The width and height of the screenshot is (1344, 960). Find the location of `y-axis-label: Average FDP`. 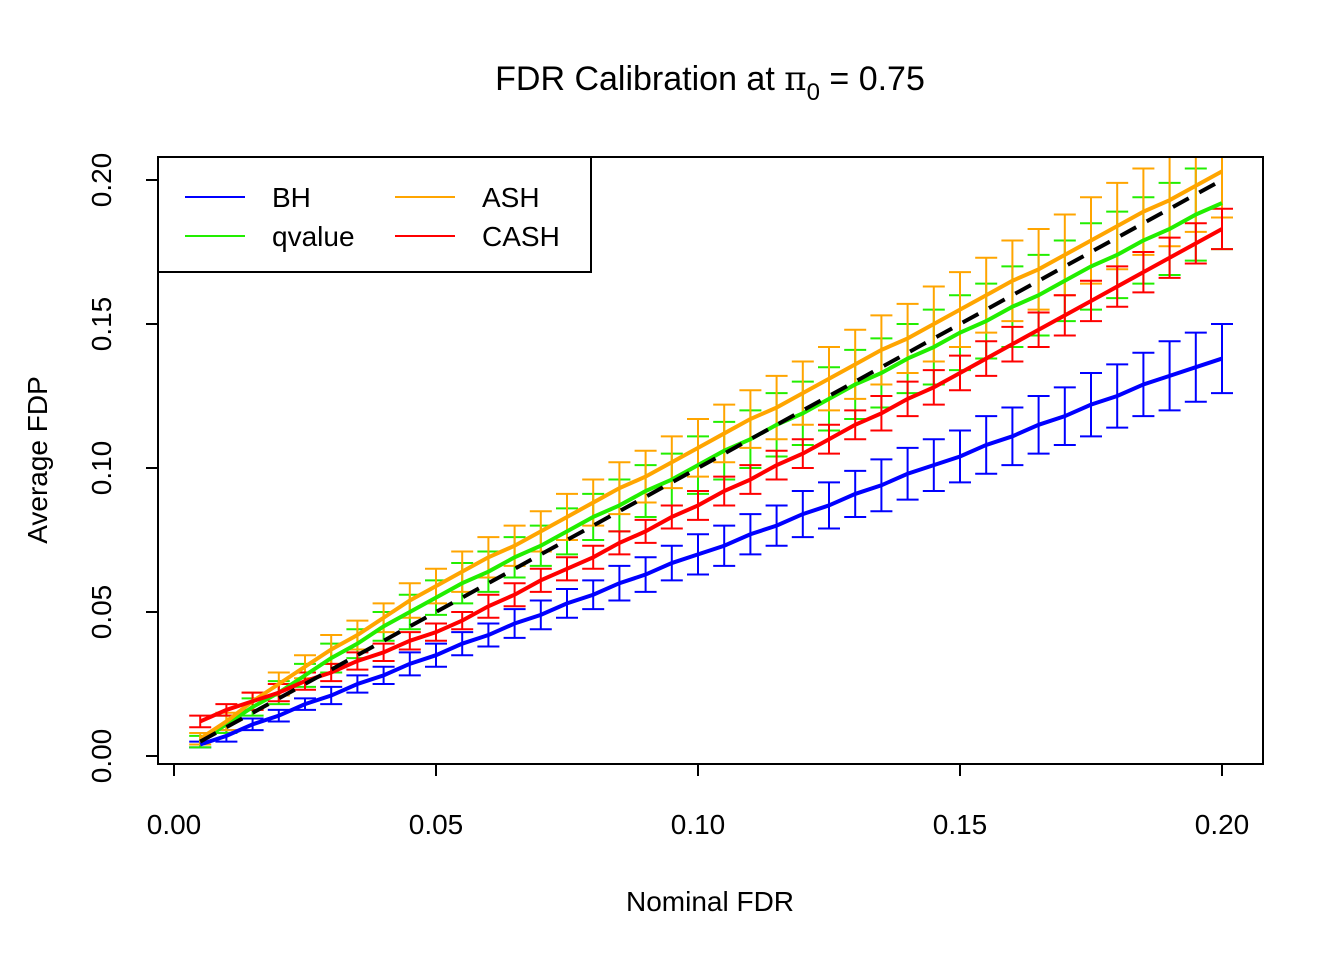

y-axis-label: Average FDP is located at coordinates (37, 460).